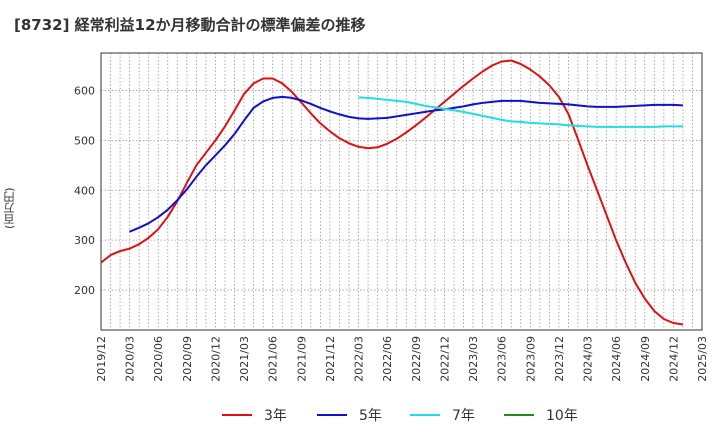  What do you see at coordinates (370, 416) in the screenshot?
I see `legend-label: 5年` at bounding box center [370, 416].